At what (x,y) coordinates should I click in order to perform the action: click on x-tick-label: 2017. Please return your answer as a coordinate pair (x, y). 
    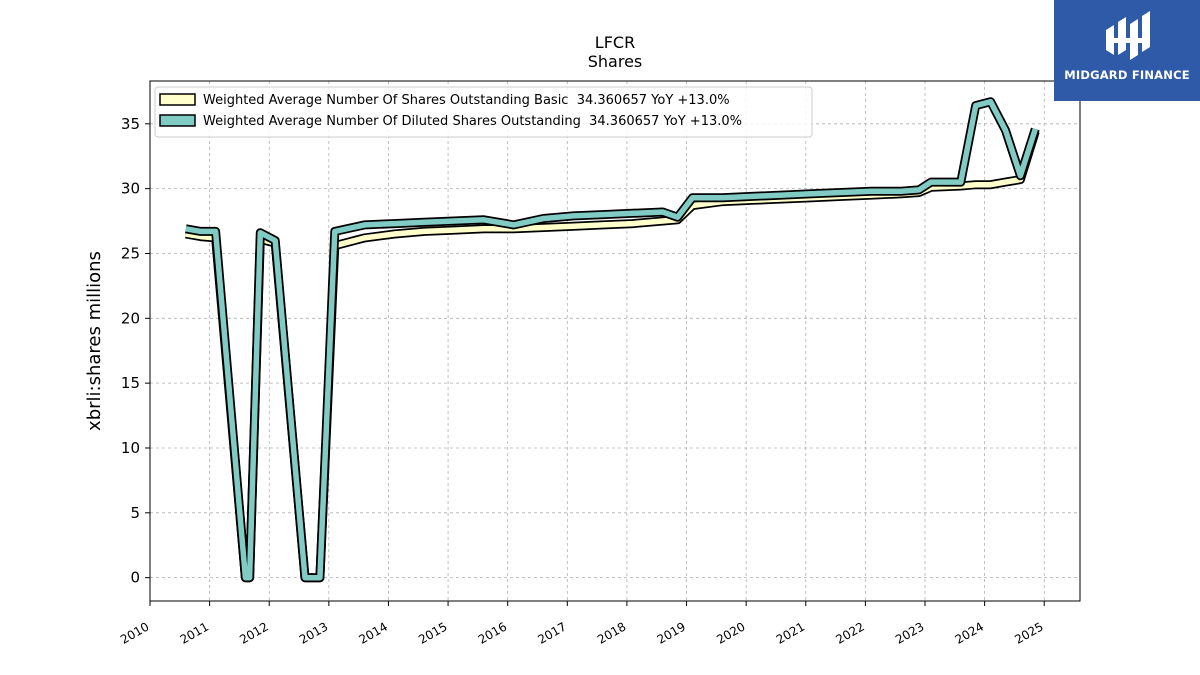
    Looking at the image, I should click on (551, 632).